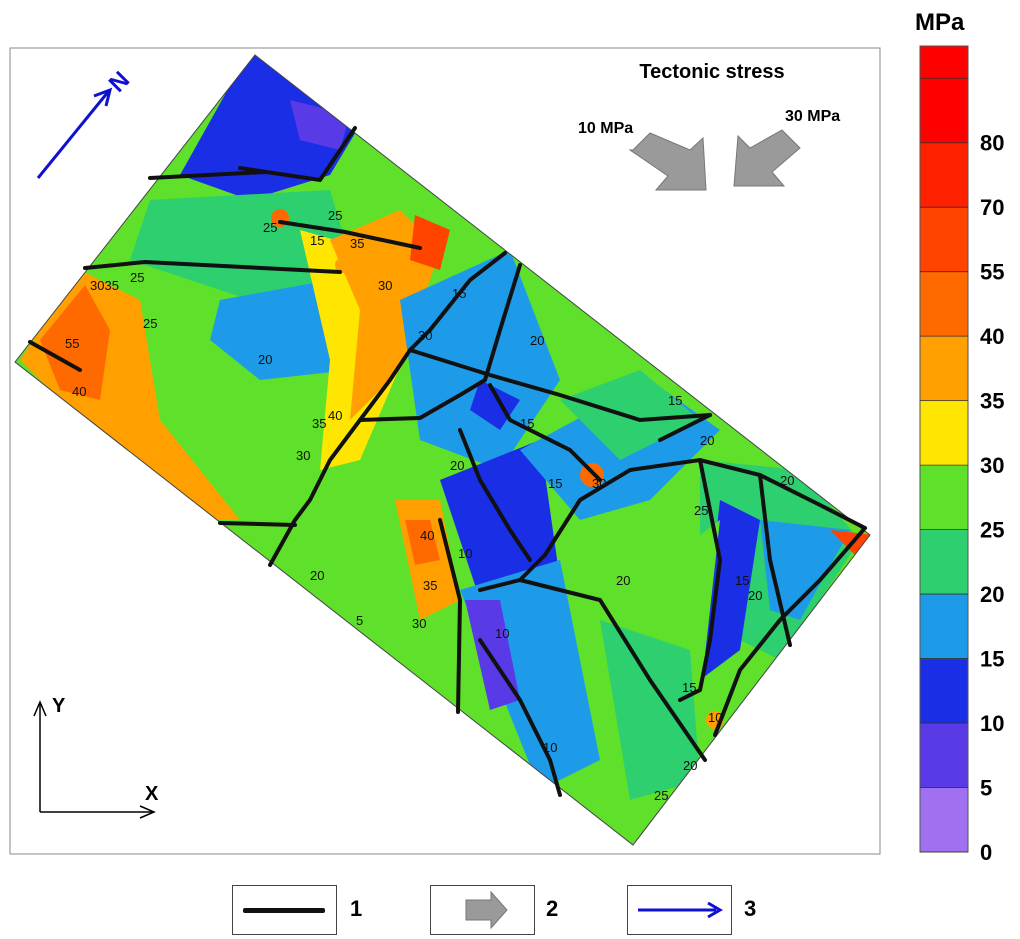 This screenshot has width=1020, height=939. I want to click on colorbar-tick-label: 0, so click(986, 852).